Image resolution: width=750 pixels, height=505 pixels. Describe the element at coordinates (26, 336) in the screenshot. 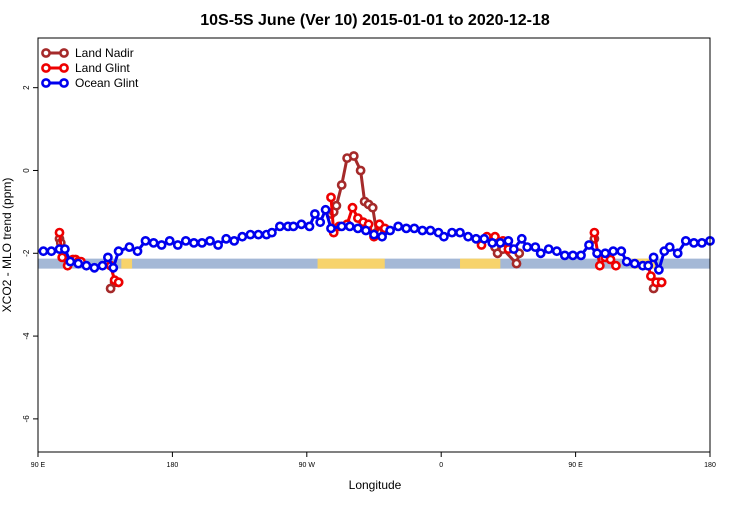

I see `y-tick-label: -4` at that location.